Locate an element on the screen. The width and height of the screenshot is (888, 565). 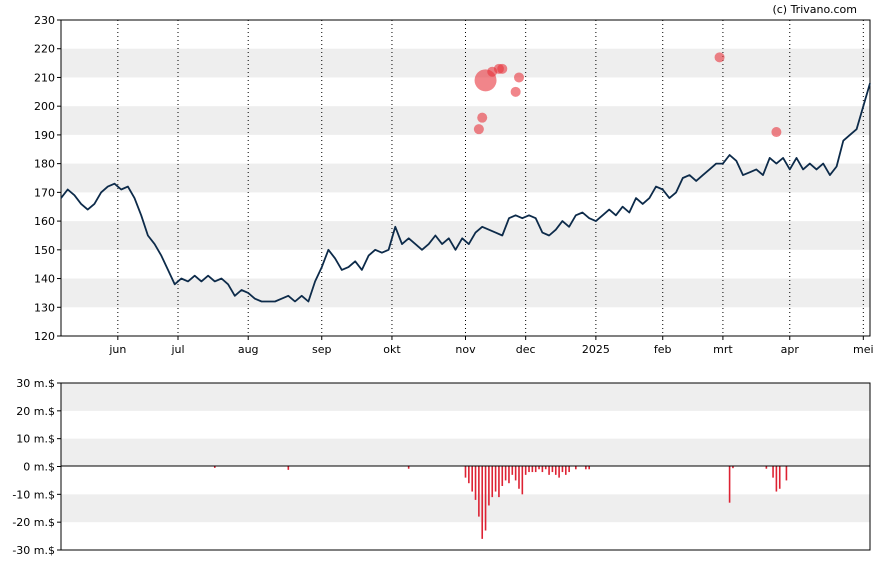
volume-y-tick-label: -30 m.$ is located at coordinates (33, 550).